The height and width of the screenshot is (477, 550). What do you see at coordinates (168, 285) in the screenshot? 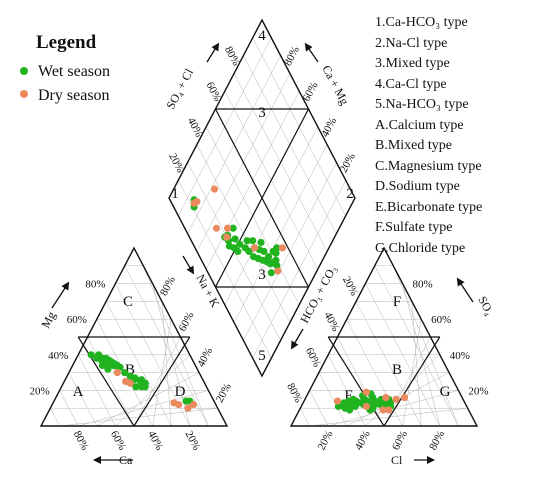
I see `cation-na-tick: 80%` at bounding box center [168, 285].